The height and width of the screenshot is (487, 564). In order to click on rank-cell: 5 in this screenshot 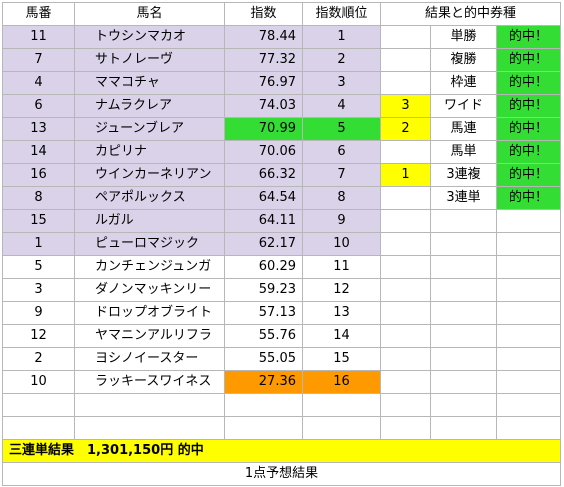, I will do `click(341, 129)`.